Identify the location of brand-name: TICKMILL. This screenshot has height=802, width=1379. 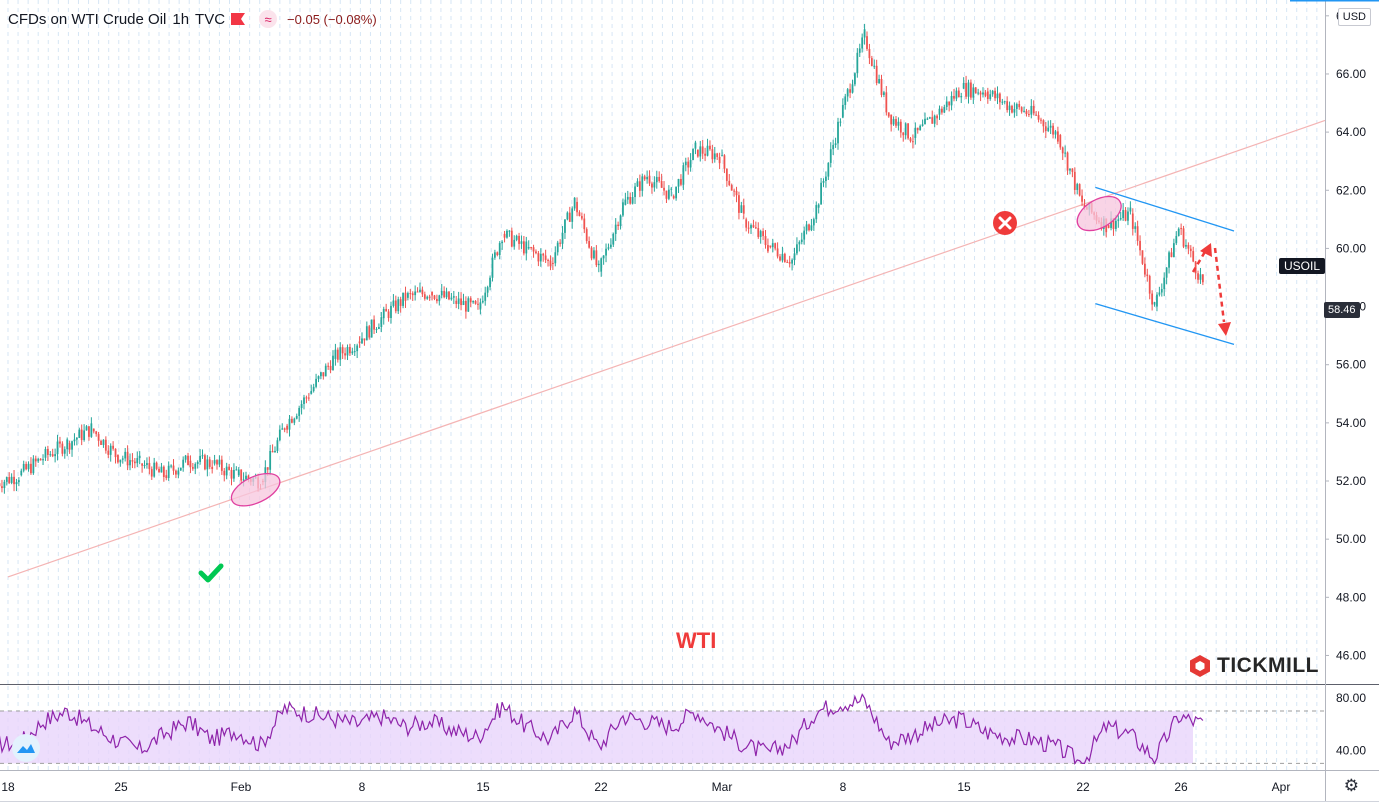
(1268, 665).